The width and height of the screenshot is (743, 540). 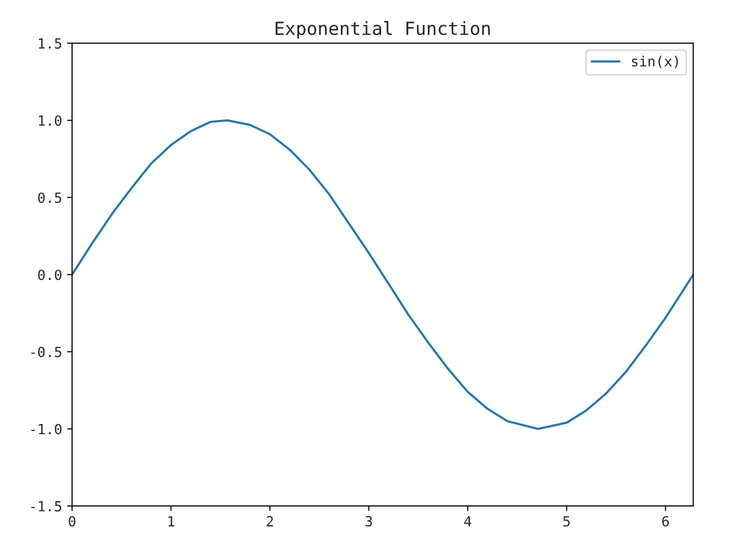 What do you see at coordinates (50, 197) in the screenshot?
I see `y-tick-label: 0.5` at bounding box center [50, 197].